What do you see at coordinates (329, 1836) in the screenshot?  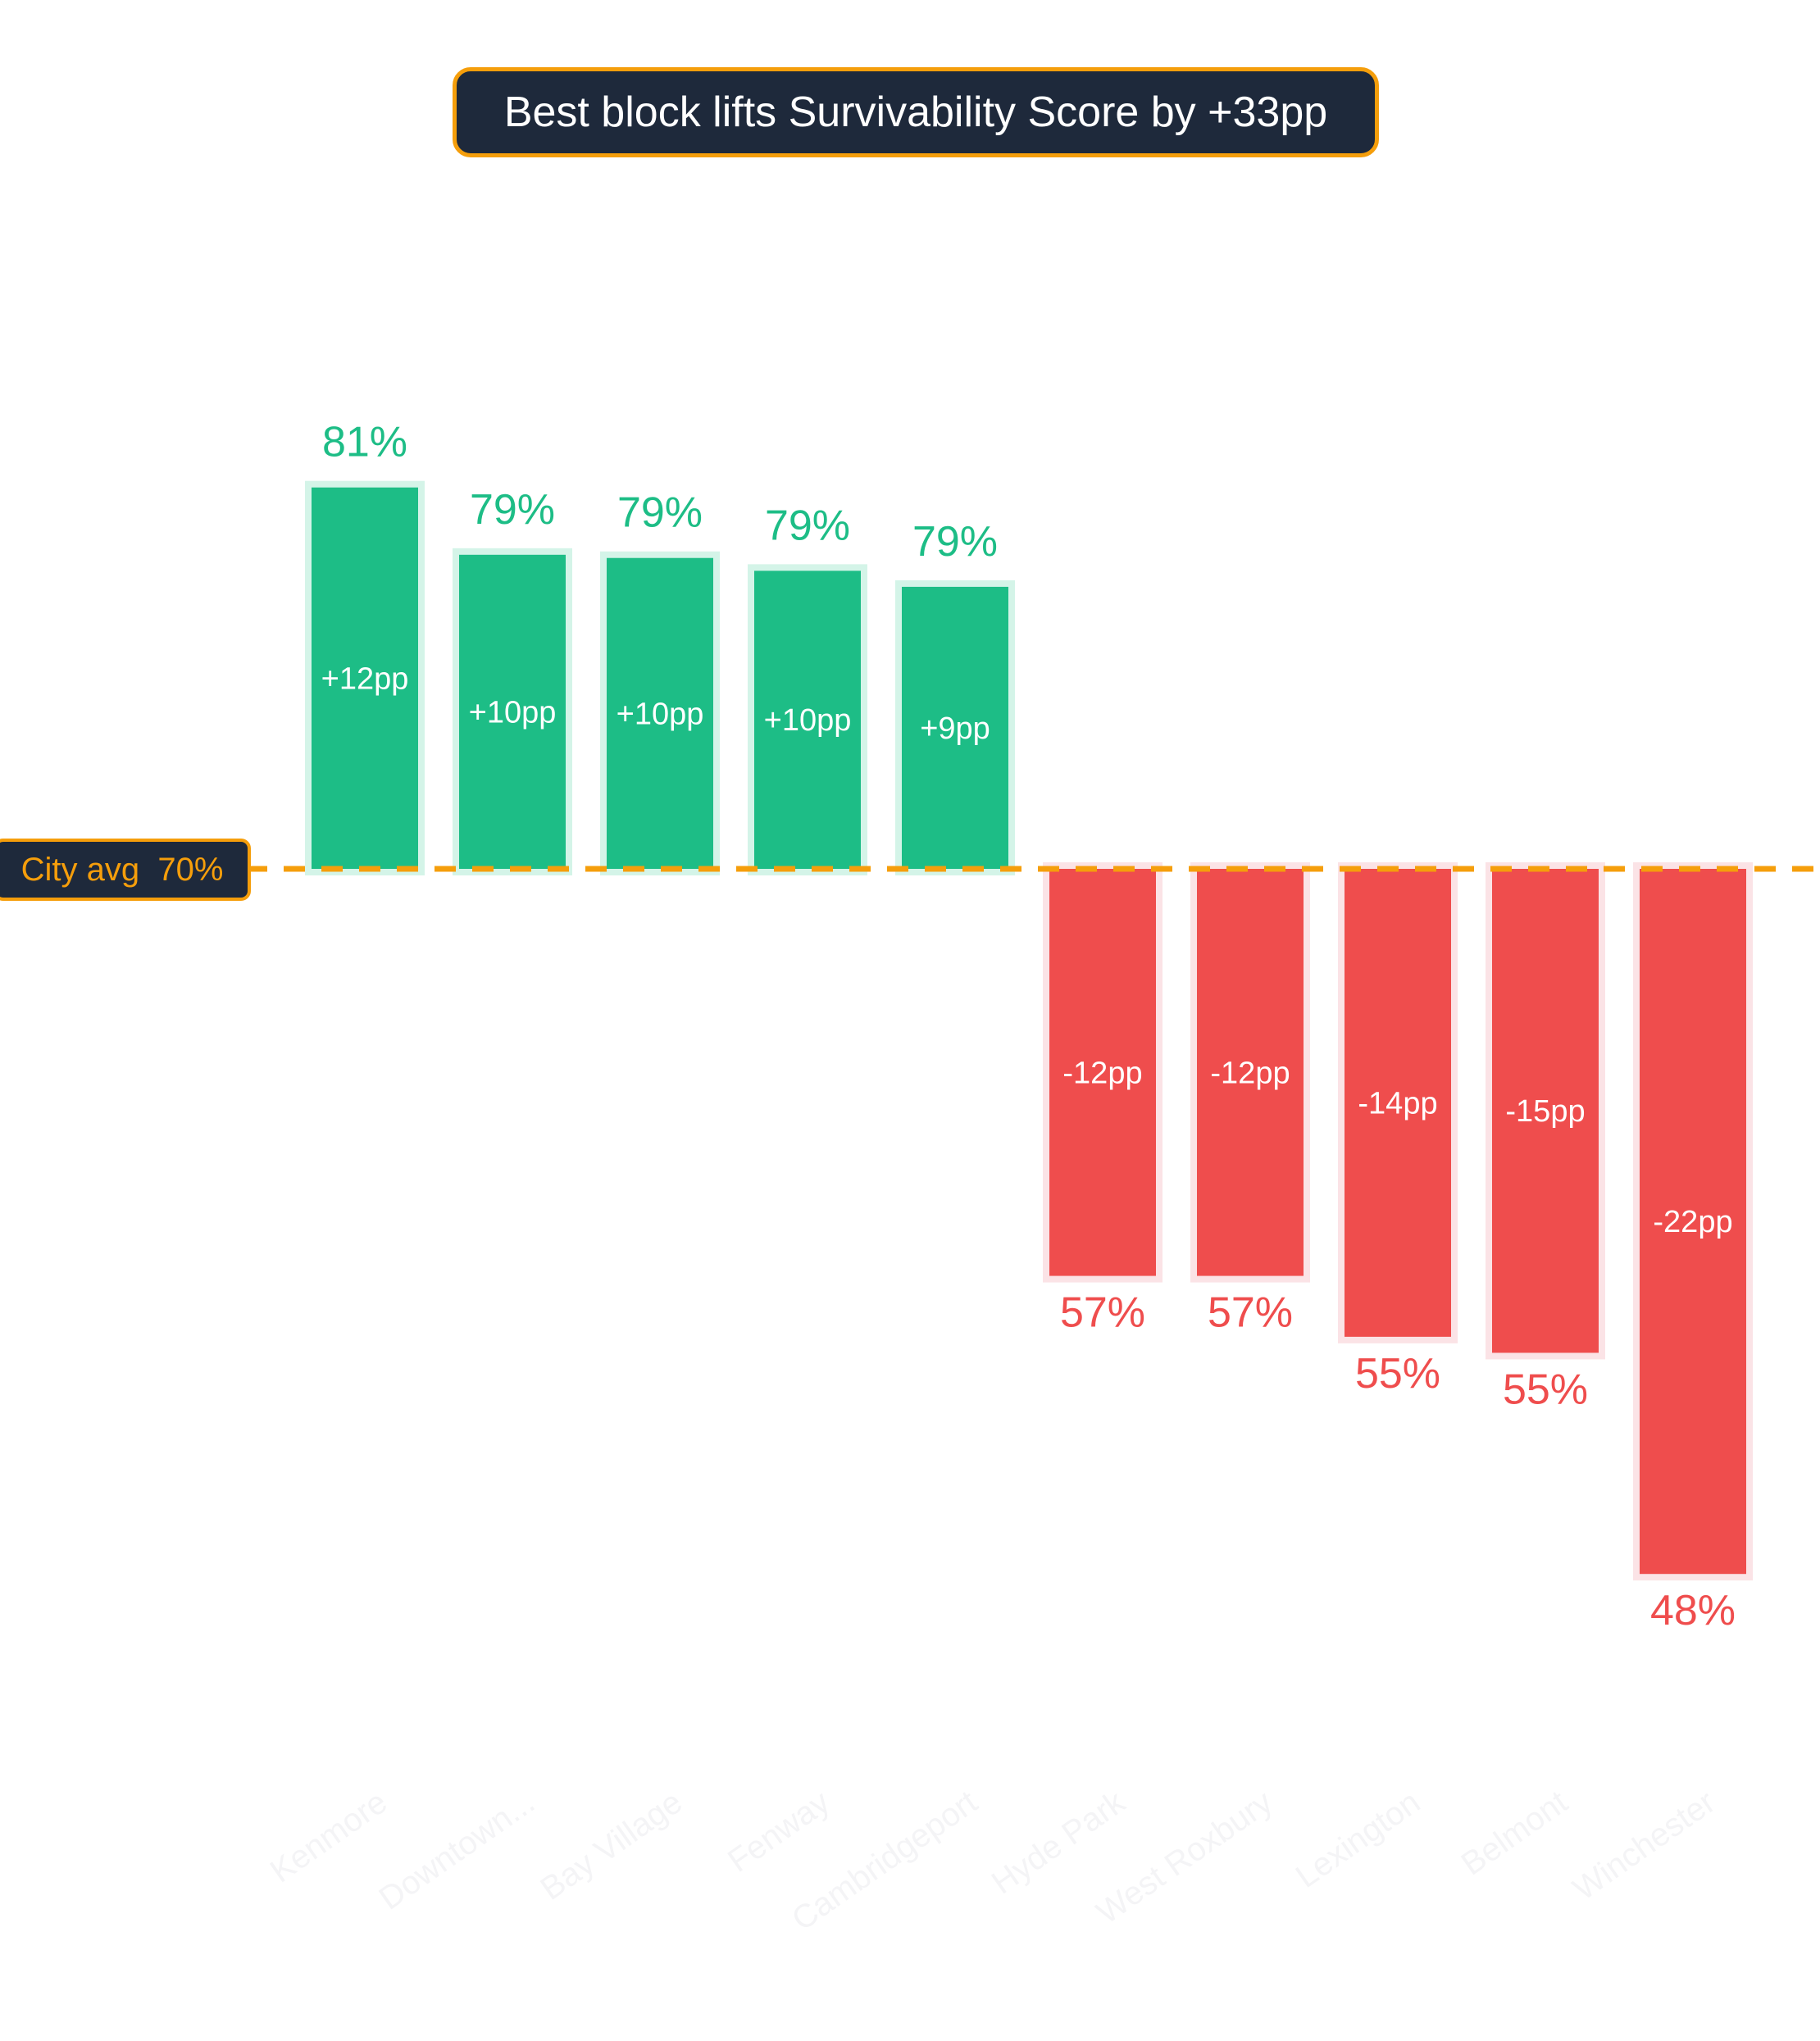 I see `category-label: Kenmore` at bounding box center [329, 1836].